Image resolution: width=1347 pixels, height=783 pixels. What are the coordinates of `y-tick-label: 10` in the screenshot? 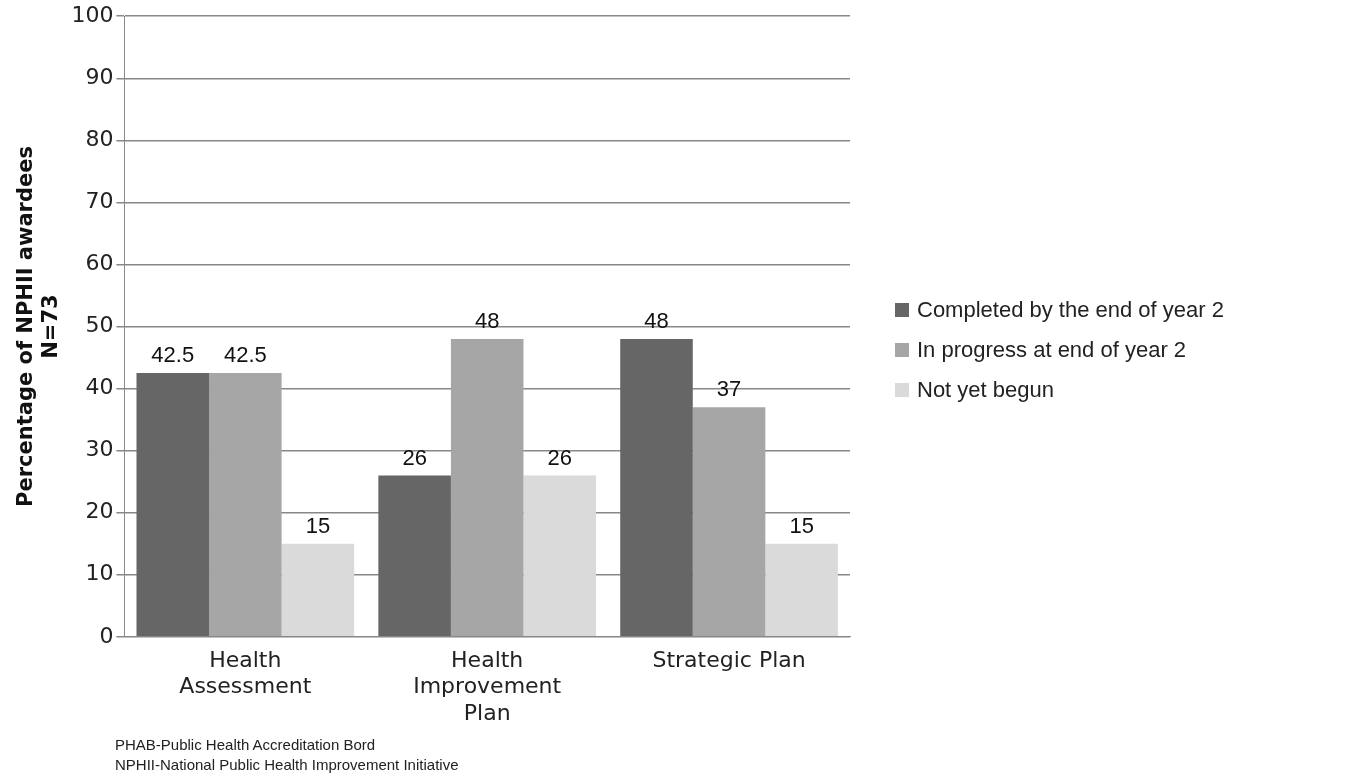 It's located at (99, 573).